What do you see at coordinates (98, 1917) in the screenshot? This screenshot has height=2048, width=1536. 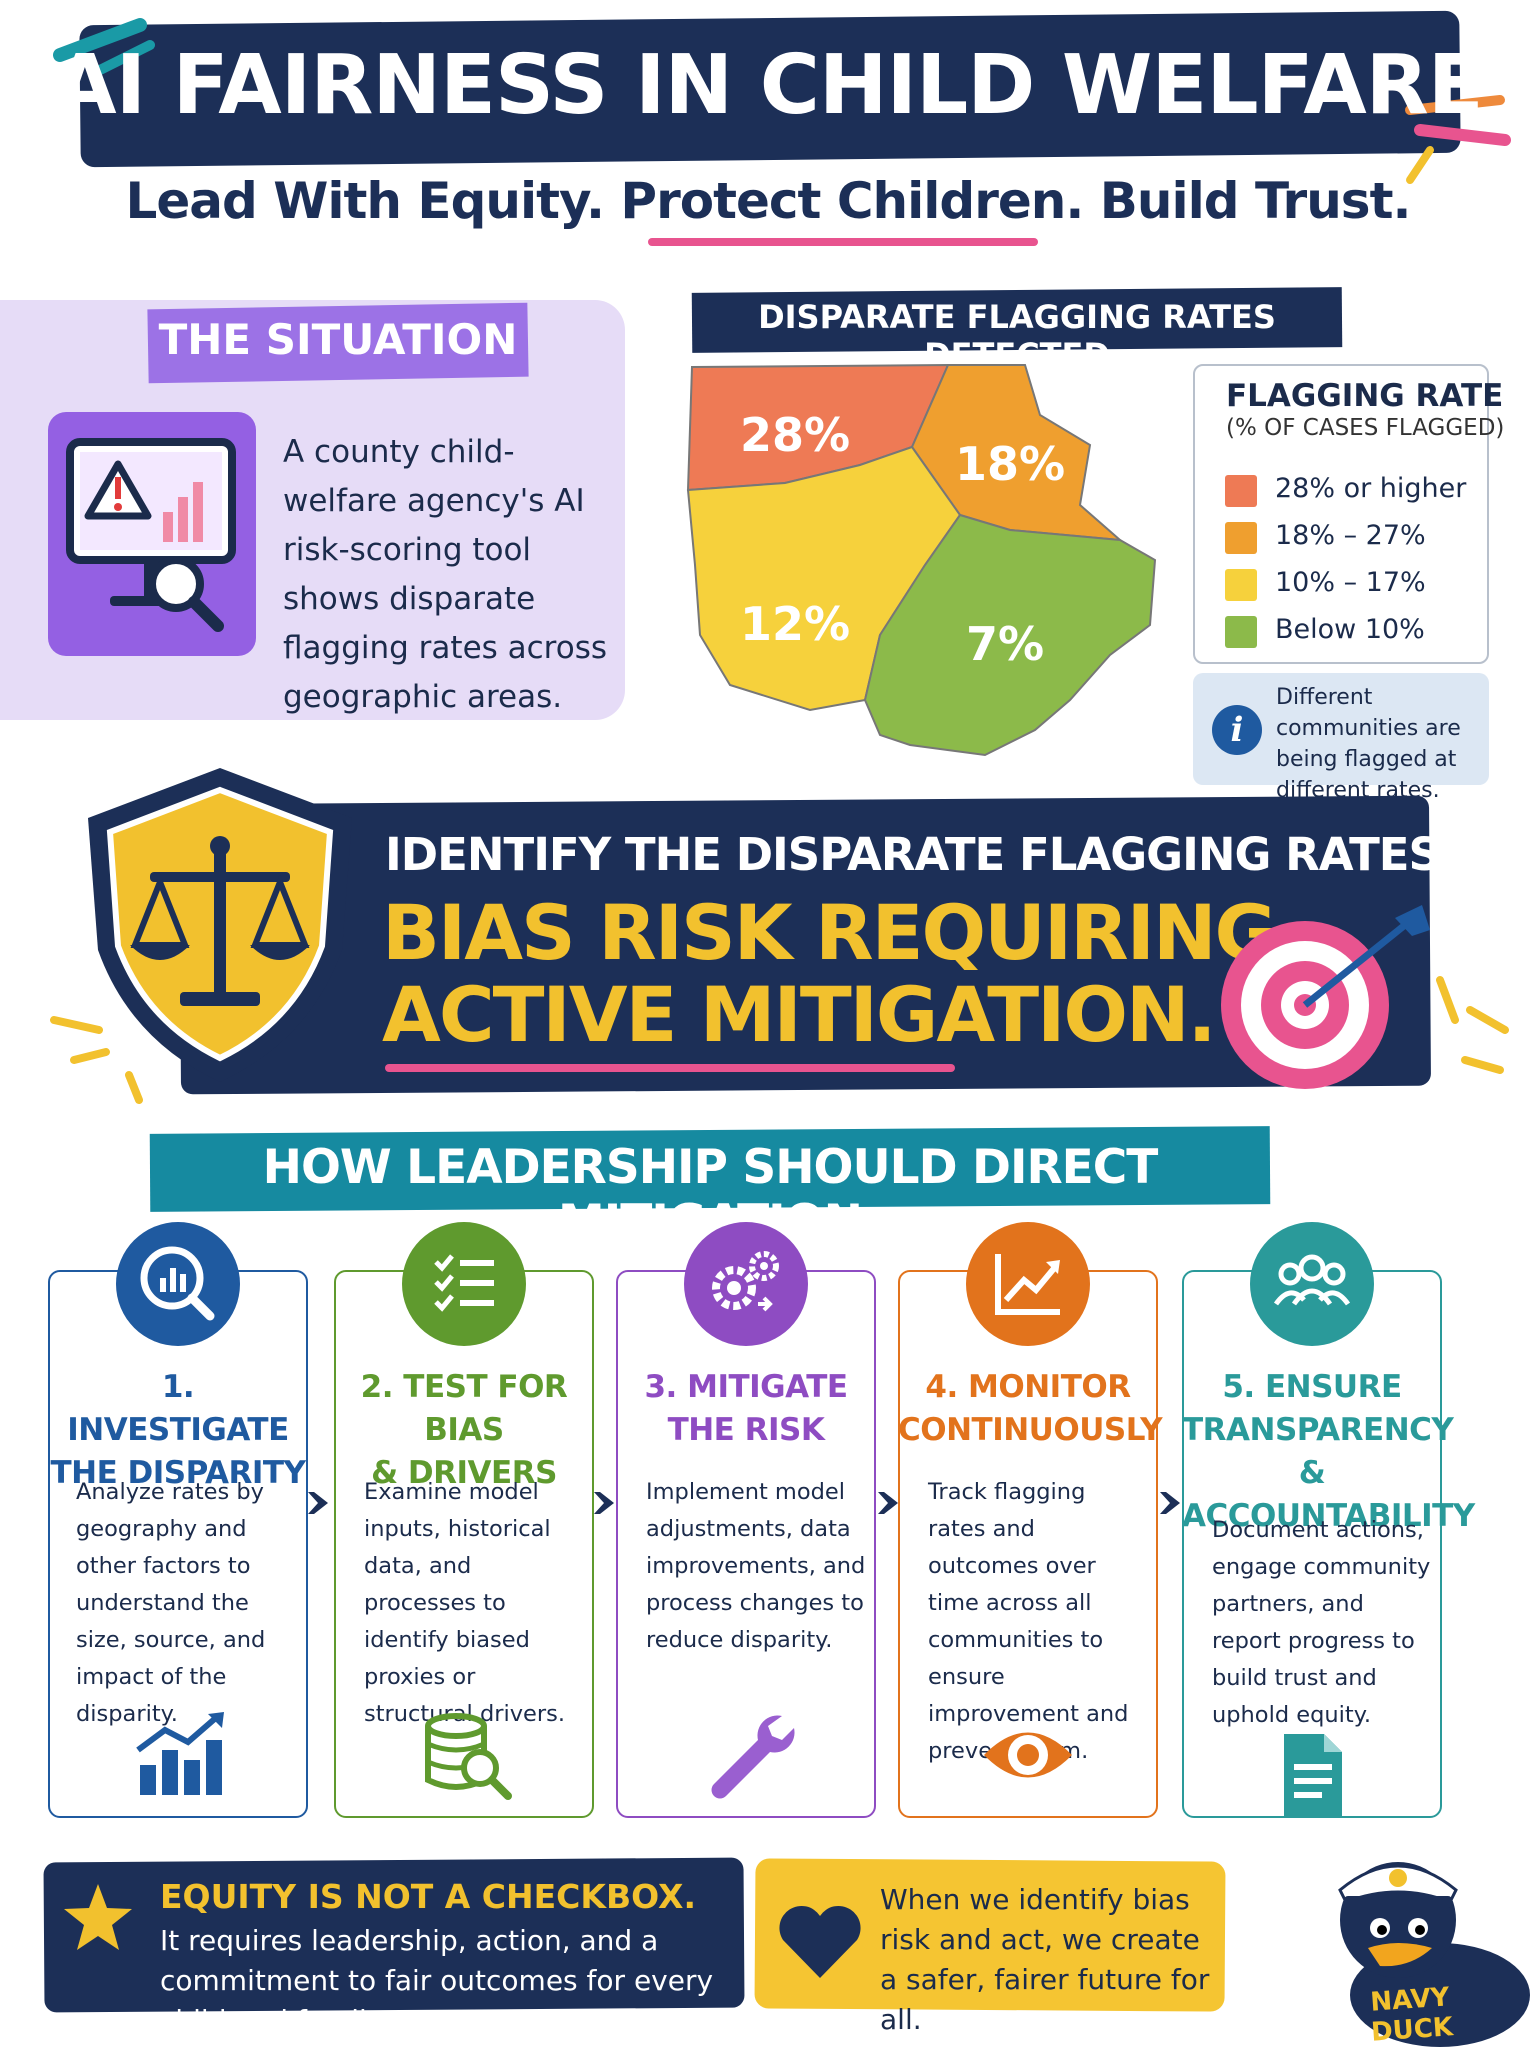 I see `star-icon` at bounding box center [98, 1917].